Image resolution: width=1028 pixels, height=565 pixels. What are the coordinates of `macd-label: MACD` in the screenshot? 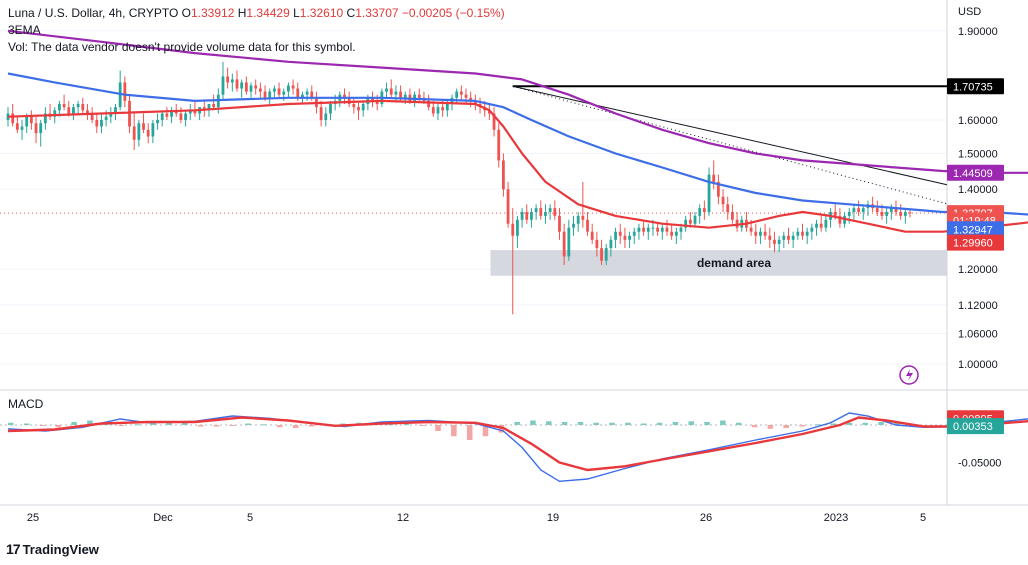 It's located at (26, 404).